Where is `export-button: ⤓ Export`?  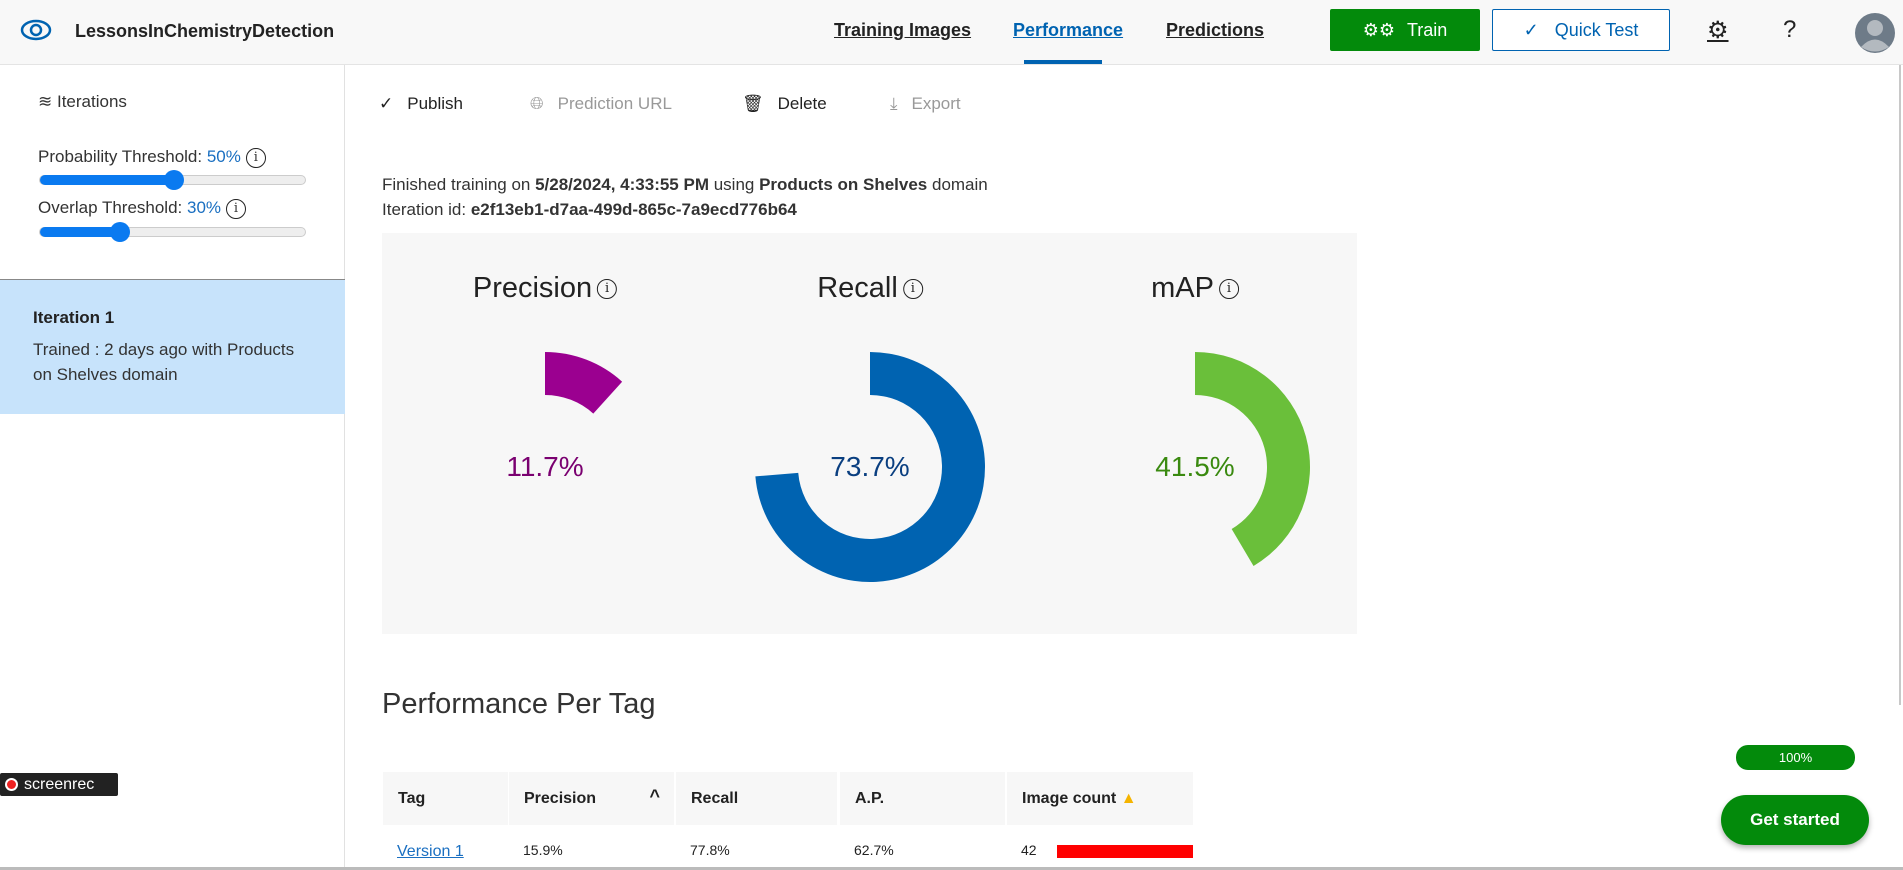 export-button: ⤓ Export is located at coordinates (925, 103).